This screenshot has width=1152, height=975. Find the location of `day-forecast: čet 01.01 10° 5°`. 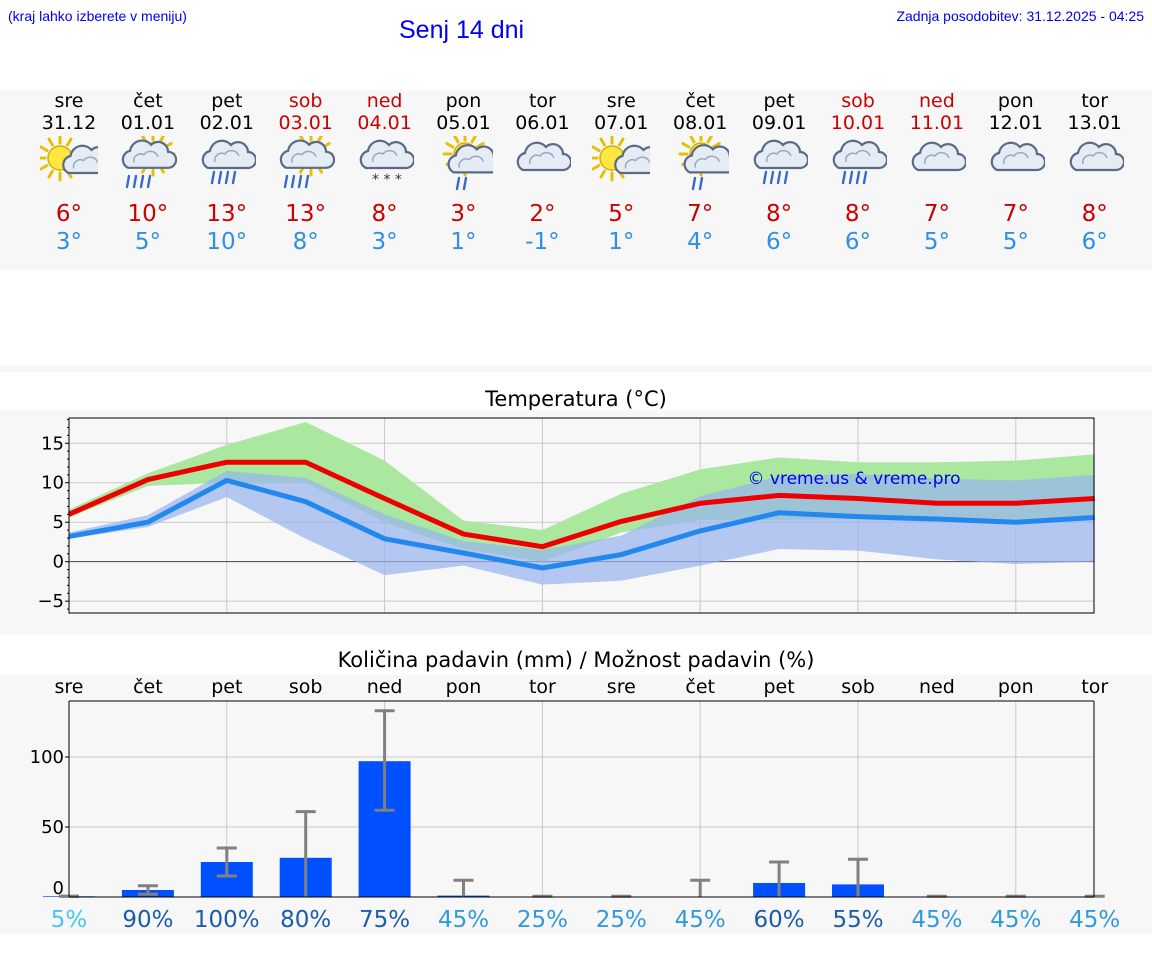

day-forecast: čet 01.01 10° 5° is located at coordinates (148, 173).